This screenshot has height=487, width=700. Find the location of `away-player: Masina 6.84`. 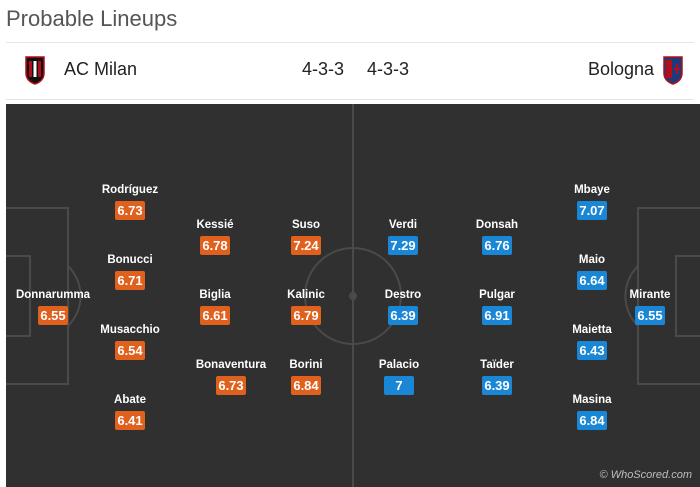

away-player: Masina 6.84 is located at coordinates (592, 412).